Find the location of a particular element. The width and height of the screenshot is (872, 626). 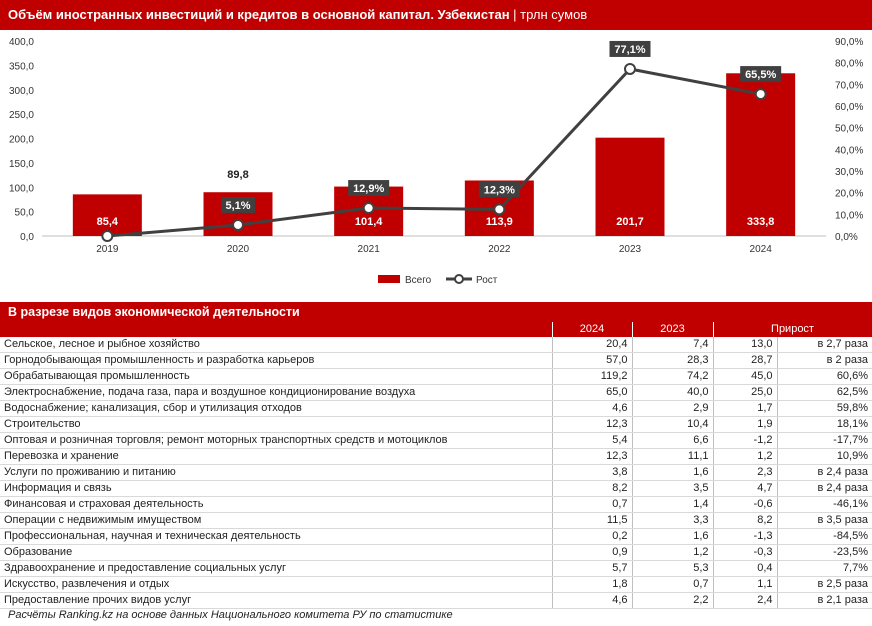

value-2024: 20,4 is located at coordinates (592, 345).